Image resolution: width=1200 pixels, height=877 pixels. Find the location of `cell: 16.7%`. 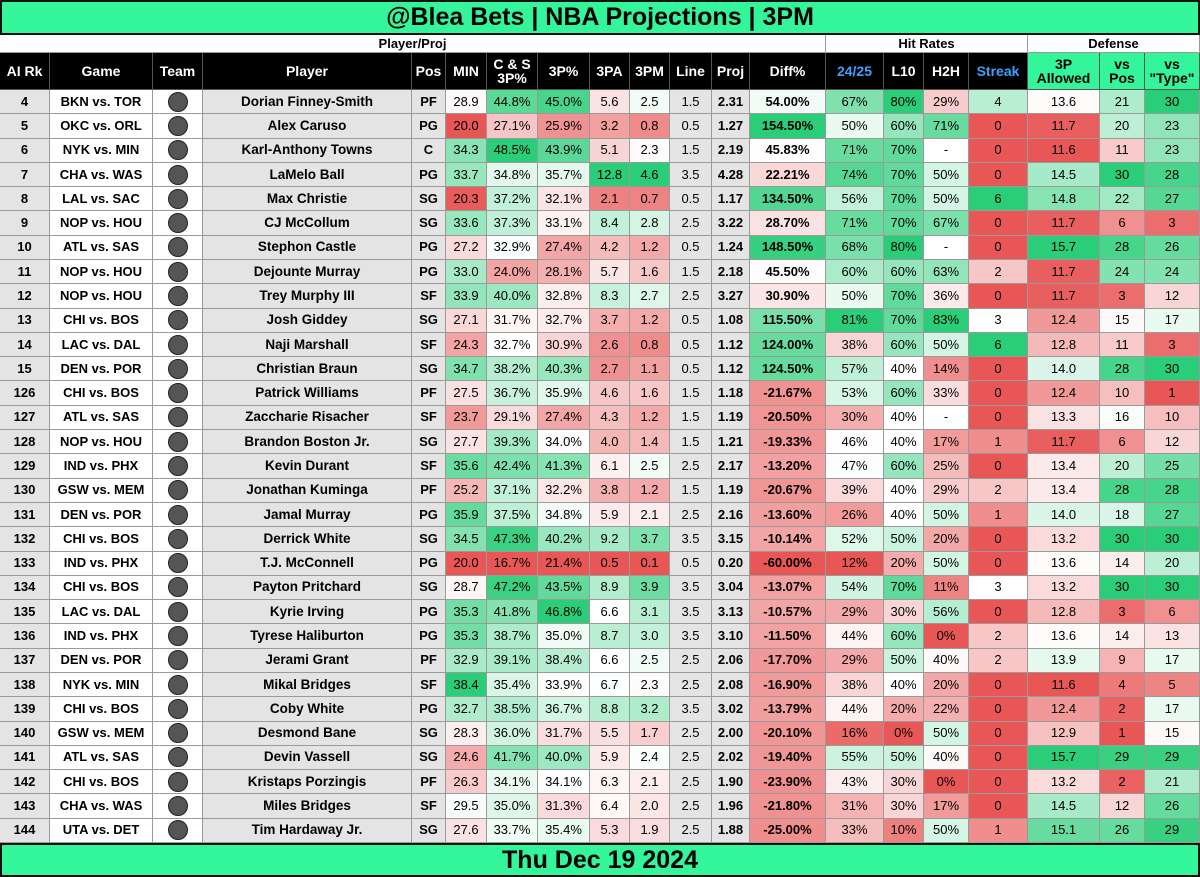

cell: 16.7% is located at coordinates (512, 563).